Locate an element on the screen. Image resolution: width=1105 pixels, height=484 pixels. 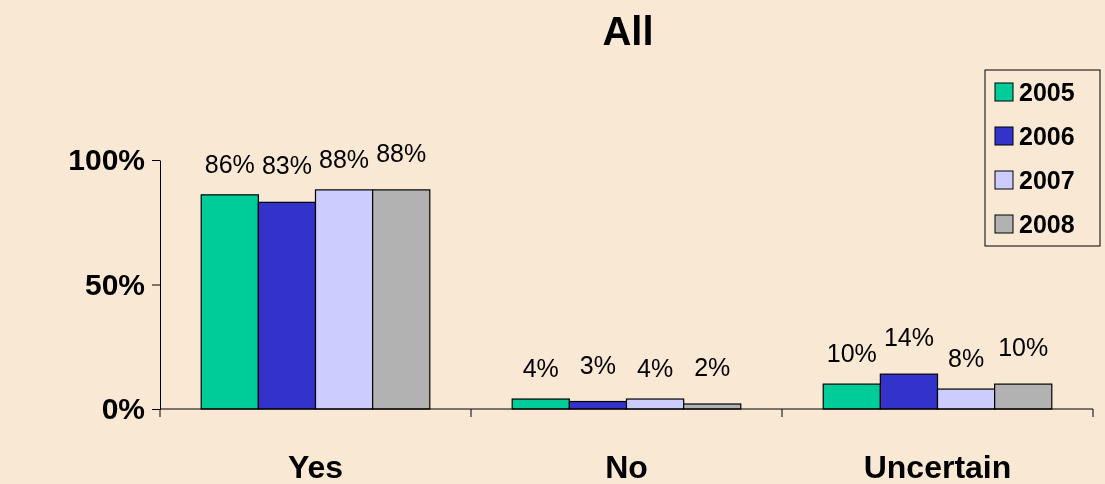
data-label: 86% is located at coordinates (229, 163).